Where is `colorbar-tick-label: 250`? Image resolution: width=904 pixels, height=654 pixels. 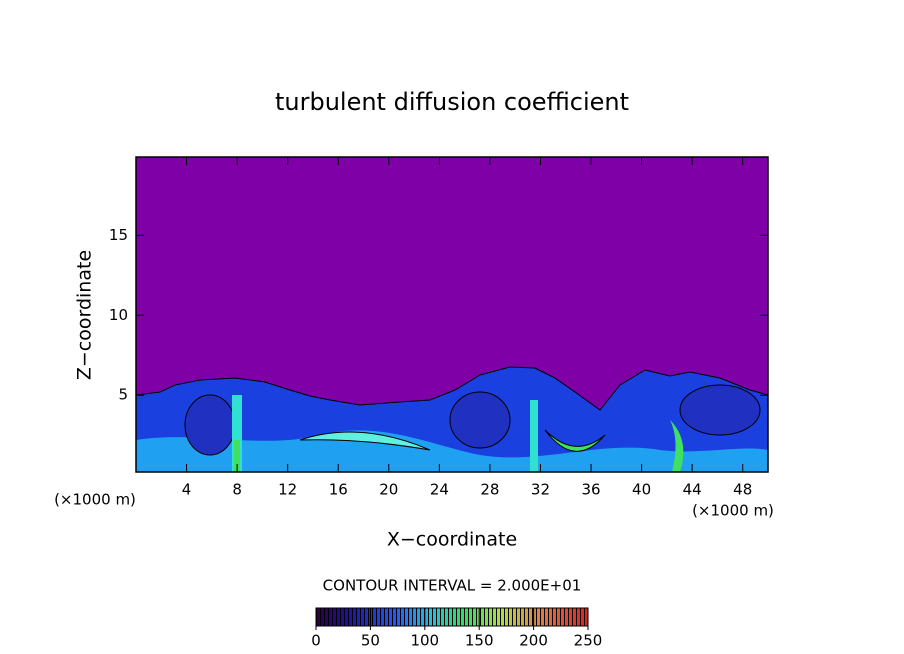 colorbar-tick-label: 250 is located at coordinates (588, 641).